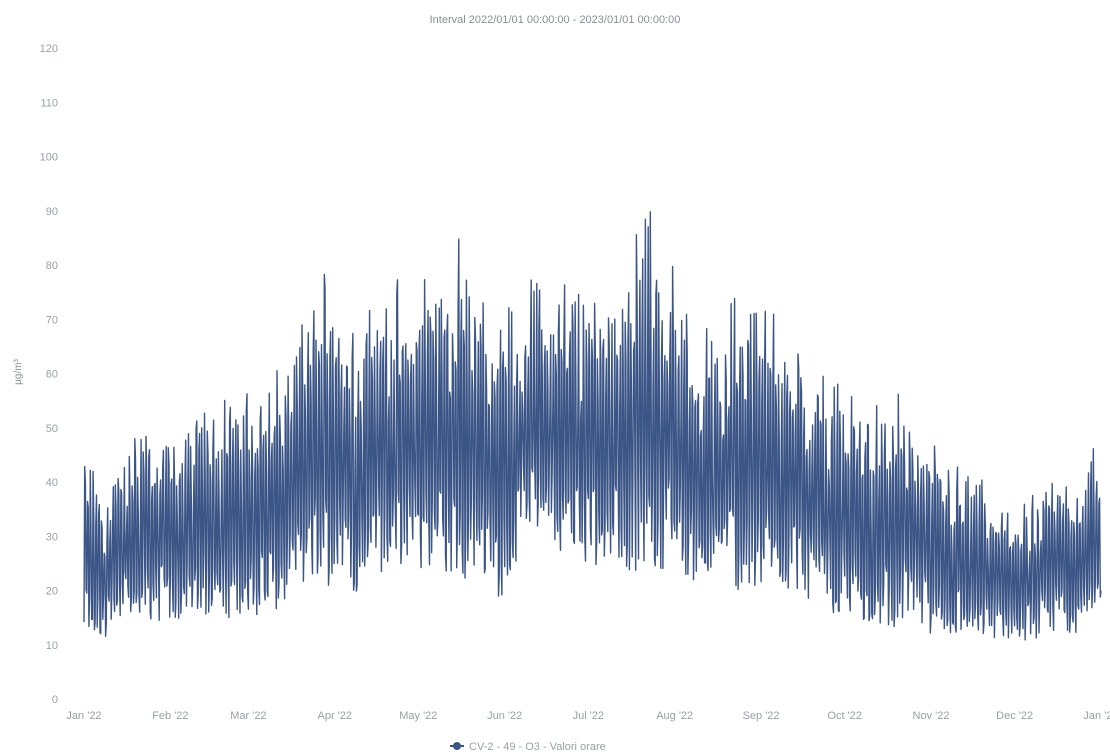  Describe the element at coordinates (52, 266) in the screenshot. I see `y-tick-label: 80` at that location.